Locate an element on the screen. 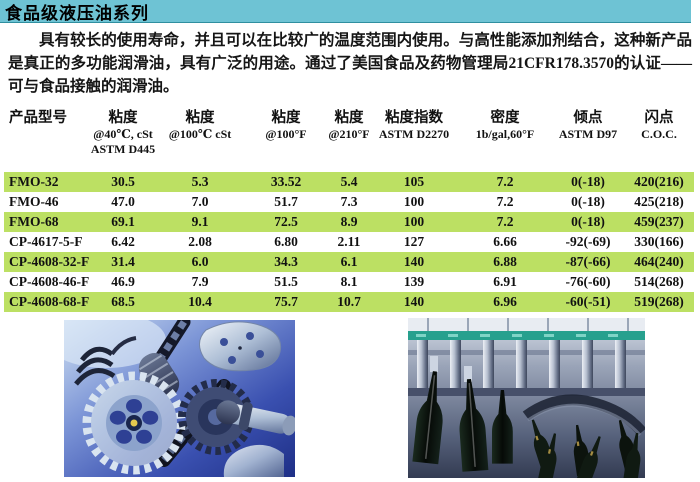  column-header-model: 产品型号 is located at coordinates (38, 118).